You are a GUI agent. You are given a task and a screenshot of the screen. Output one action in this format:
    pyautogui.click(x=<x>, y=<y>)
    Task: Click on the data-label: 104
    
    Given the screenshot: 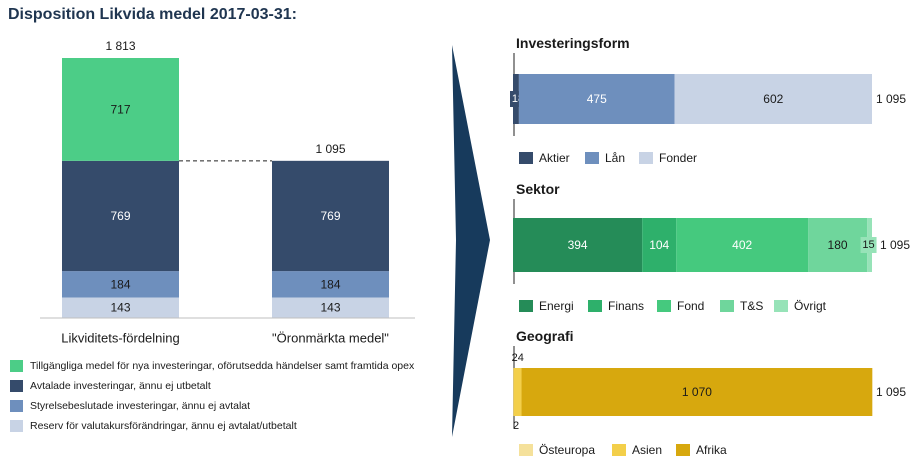 What is the action you would take?
    pyautogui.click(x=659, y=245)
    